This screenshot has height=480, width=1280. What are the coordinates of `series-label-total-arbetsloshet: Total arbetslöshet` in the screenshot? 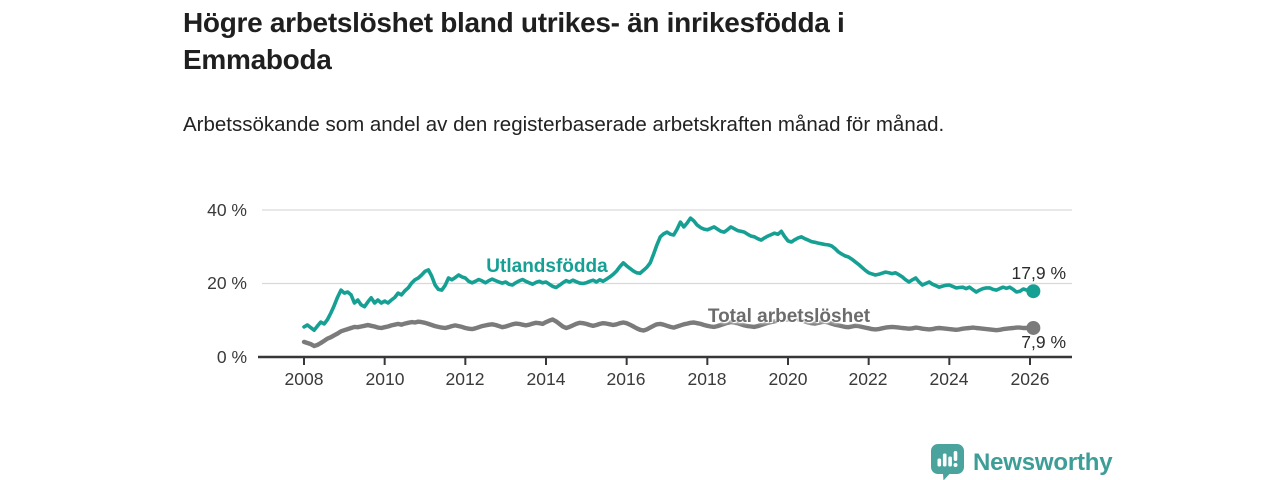 It's located at (789, 316).